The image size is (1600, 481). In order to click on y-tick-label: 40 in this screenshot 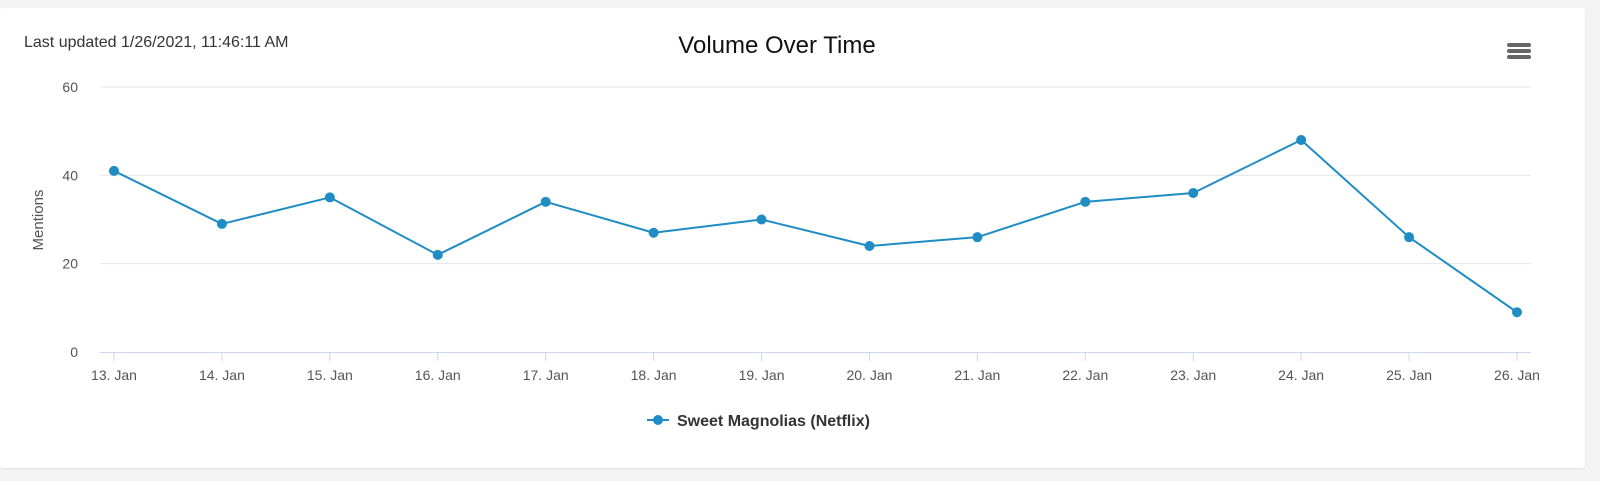, I will do `click(70, 175)`.